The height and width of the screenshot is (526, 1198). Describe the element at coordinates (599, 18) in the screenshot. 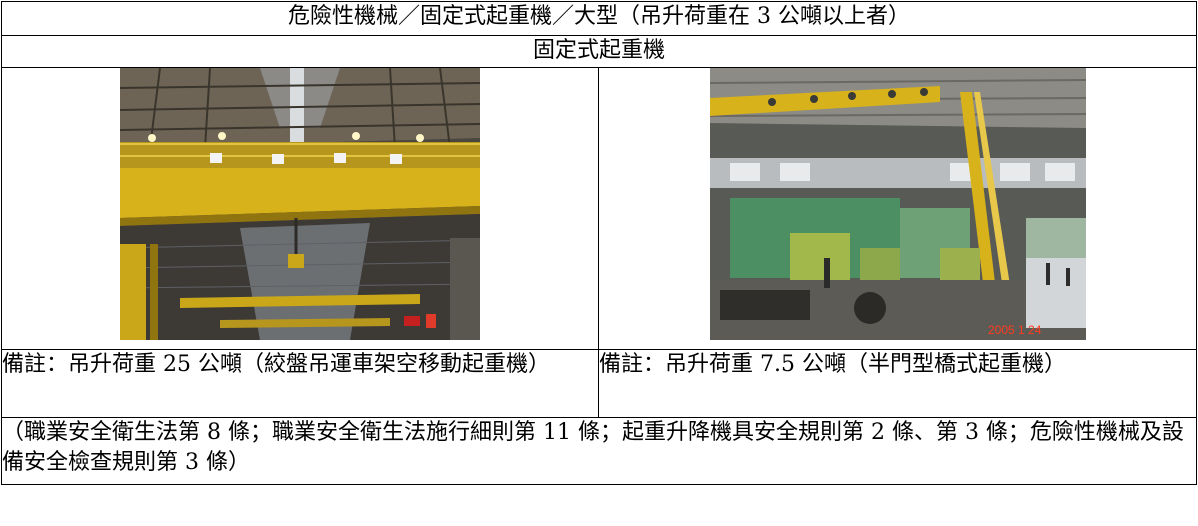

I see `document-title: 危險性機械／固定式起重機／大型（吊升荷重在 3 公噸以上者）` at that location.